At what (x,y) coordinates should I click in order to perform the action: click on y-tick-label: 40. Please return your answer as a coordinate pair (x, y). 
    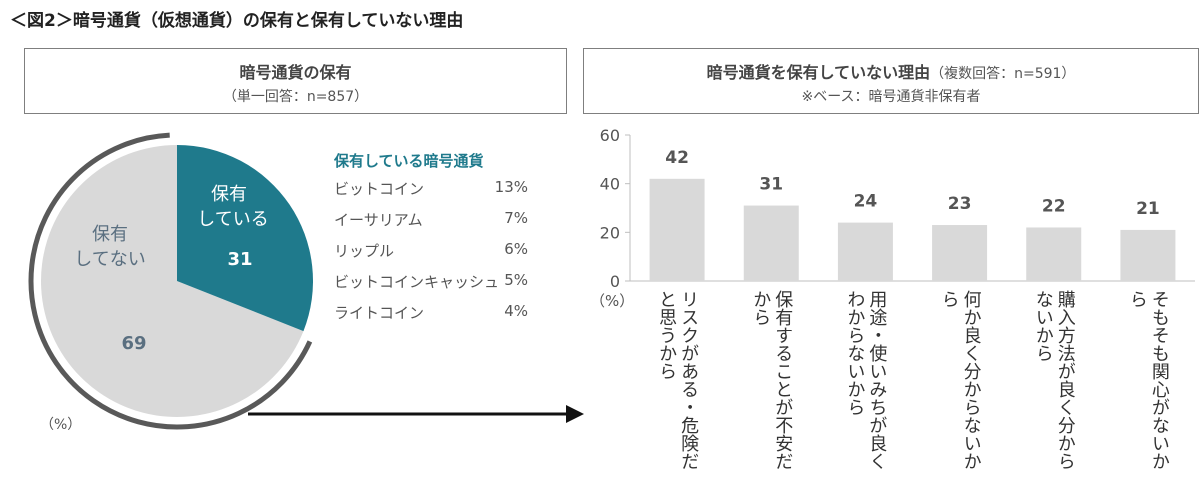
    Looking at the image, I should click on (610, 184).